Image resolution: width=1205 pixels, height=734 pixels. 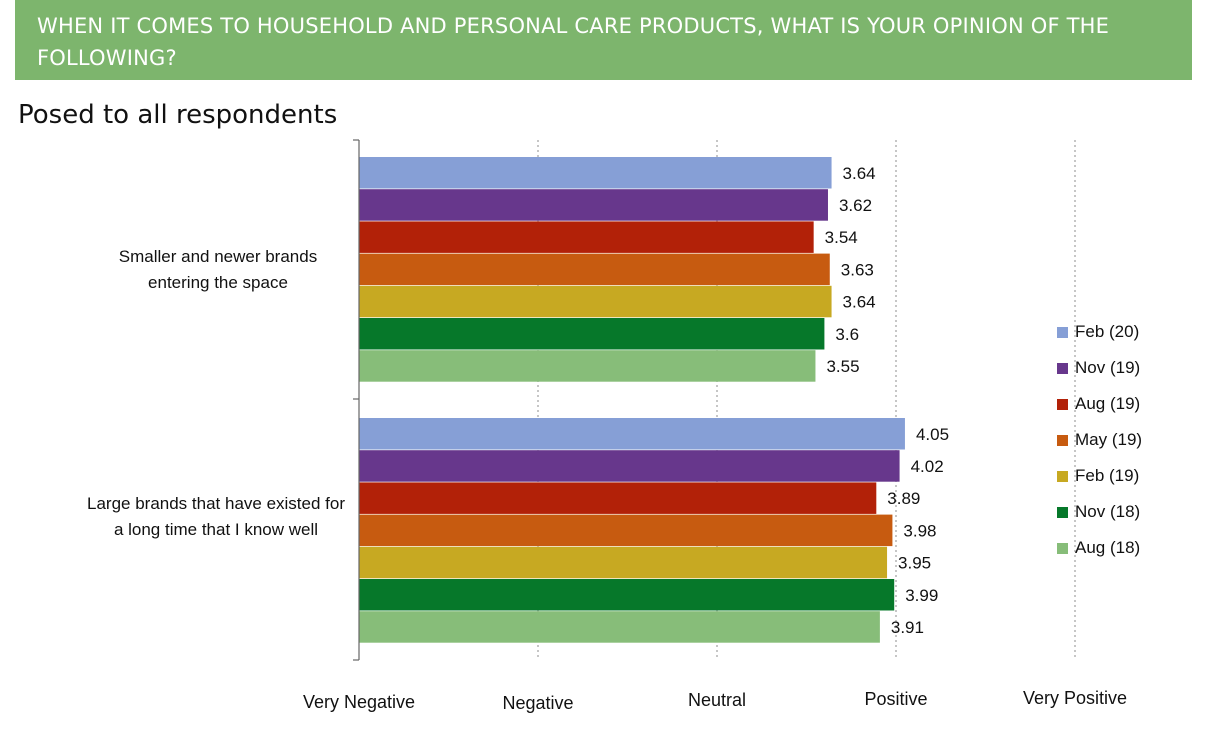 I want to click on legend-item: Feb (20), so click(x=1099, y=332).